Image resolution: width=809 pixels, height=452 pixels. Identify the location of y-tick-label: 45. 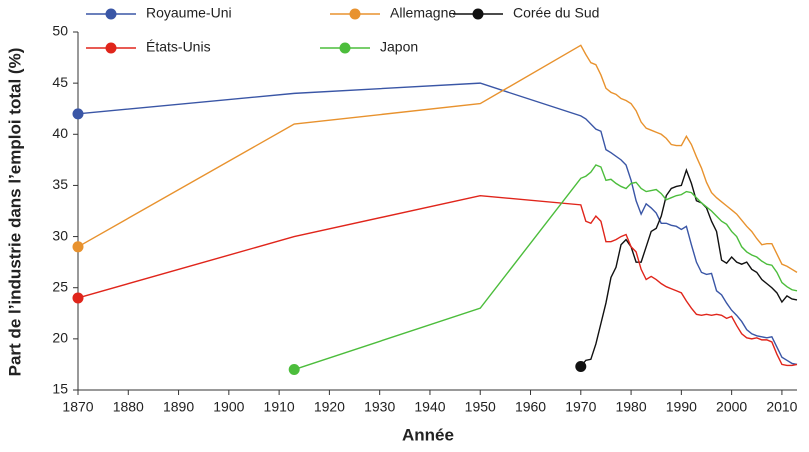
(60, 82).